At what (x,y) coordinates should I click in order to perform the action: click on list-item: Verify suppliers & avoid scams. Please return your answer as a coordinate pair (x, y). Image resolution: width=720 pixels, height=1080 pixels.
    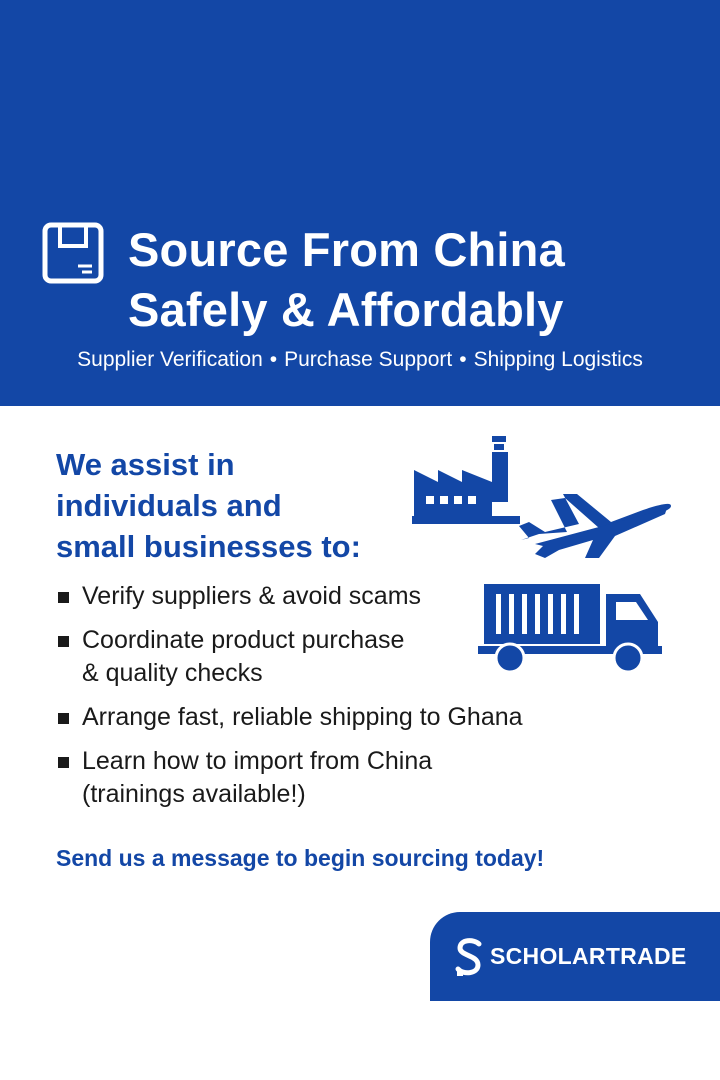
    Looking at the image, I should click on (336, 596).